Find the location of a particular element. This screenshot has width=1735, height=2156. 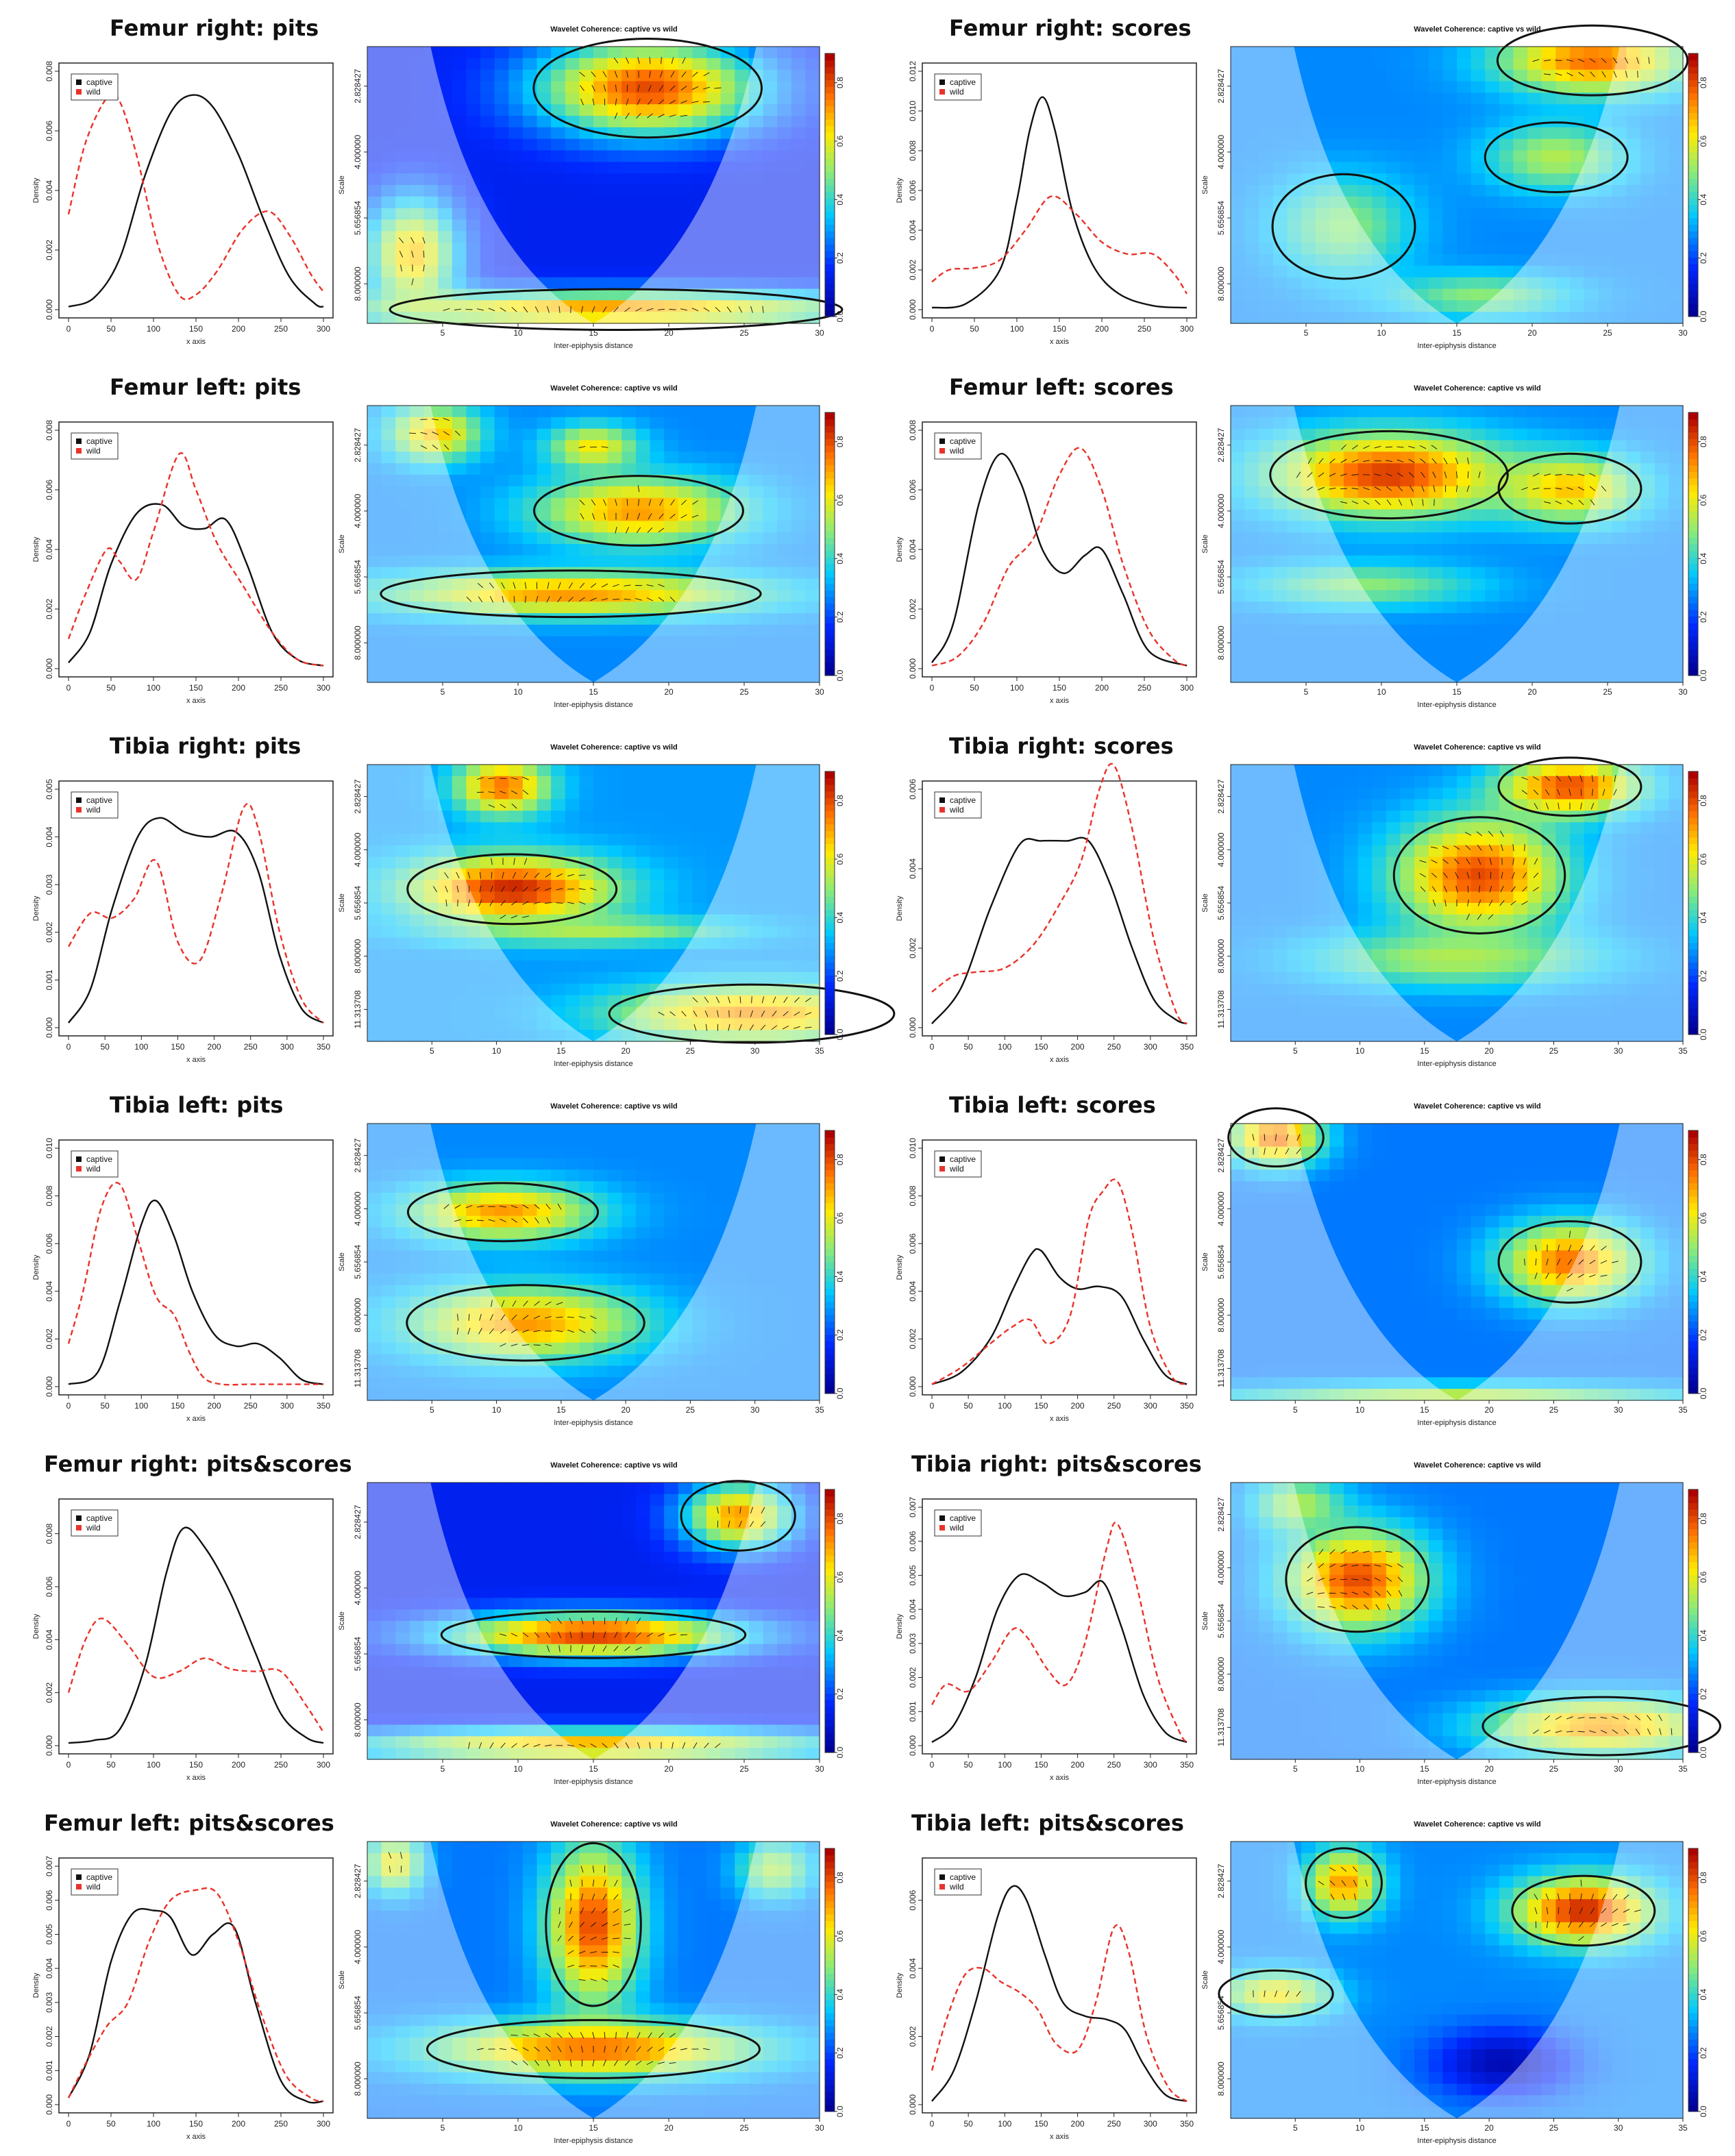

x-tick-label: 250 is located at coordinates (281, 688).